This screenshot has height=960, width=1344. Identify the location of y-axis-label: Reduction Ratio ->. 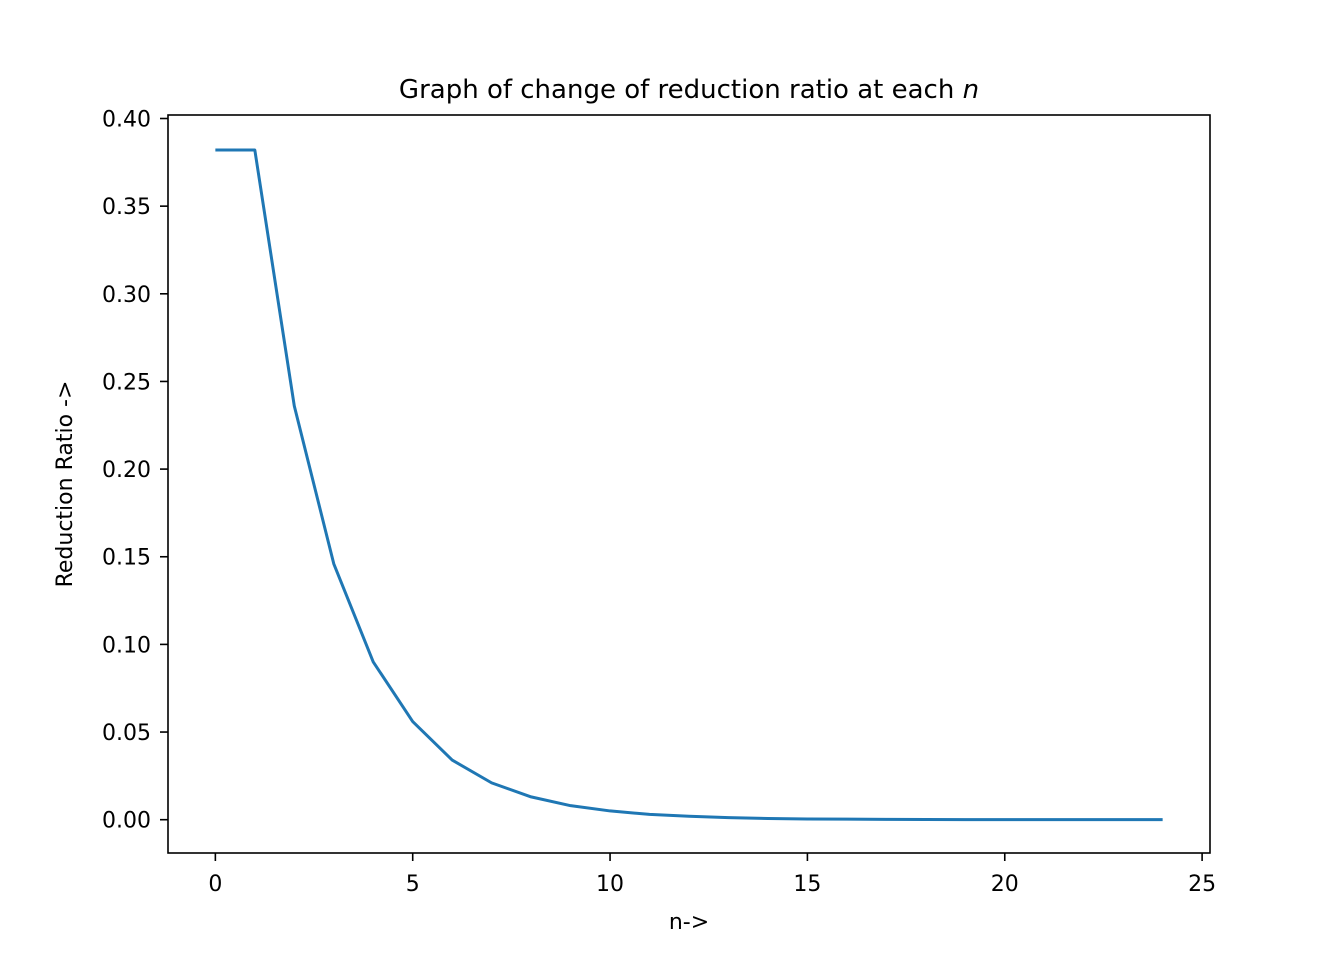
(65, 484).